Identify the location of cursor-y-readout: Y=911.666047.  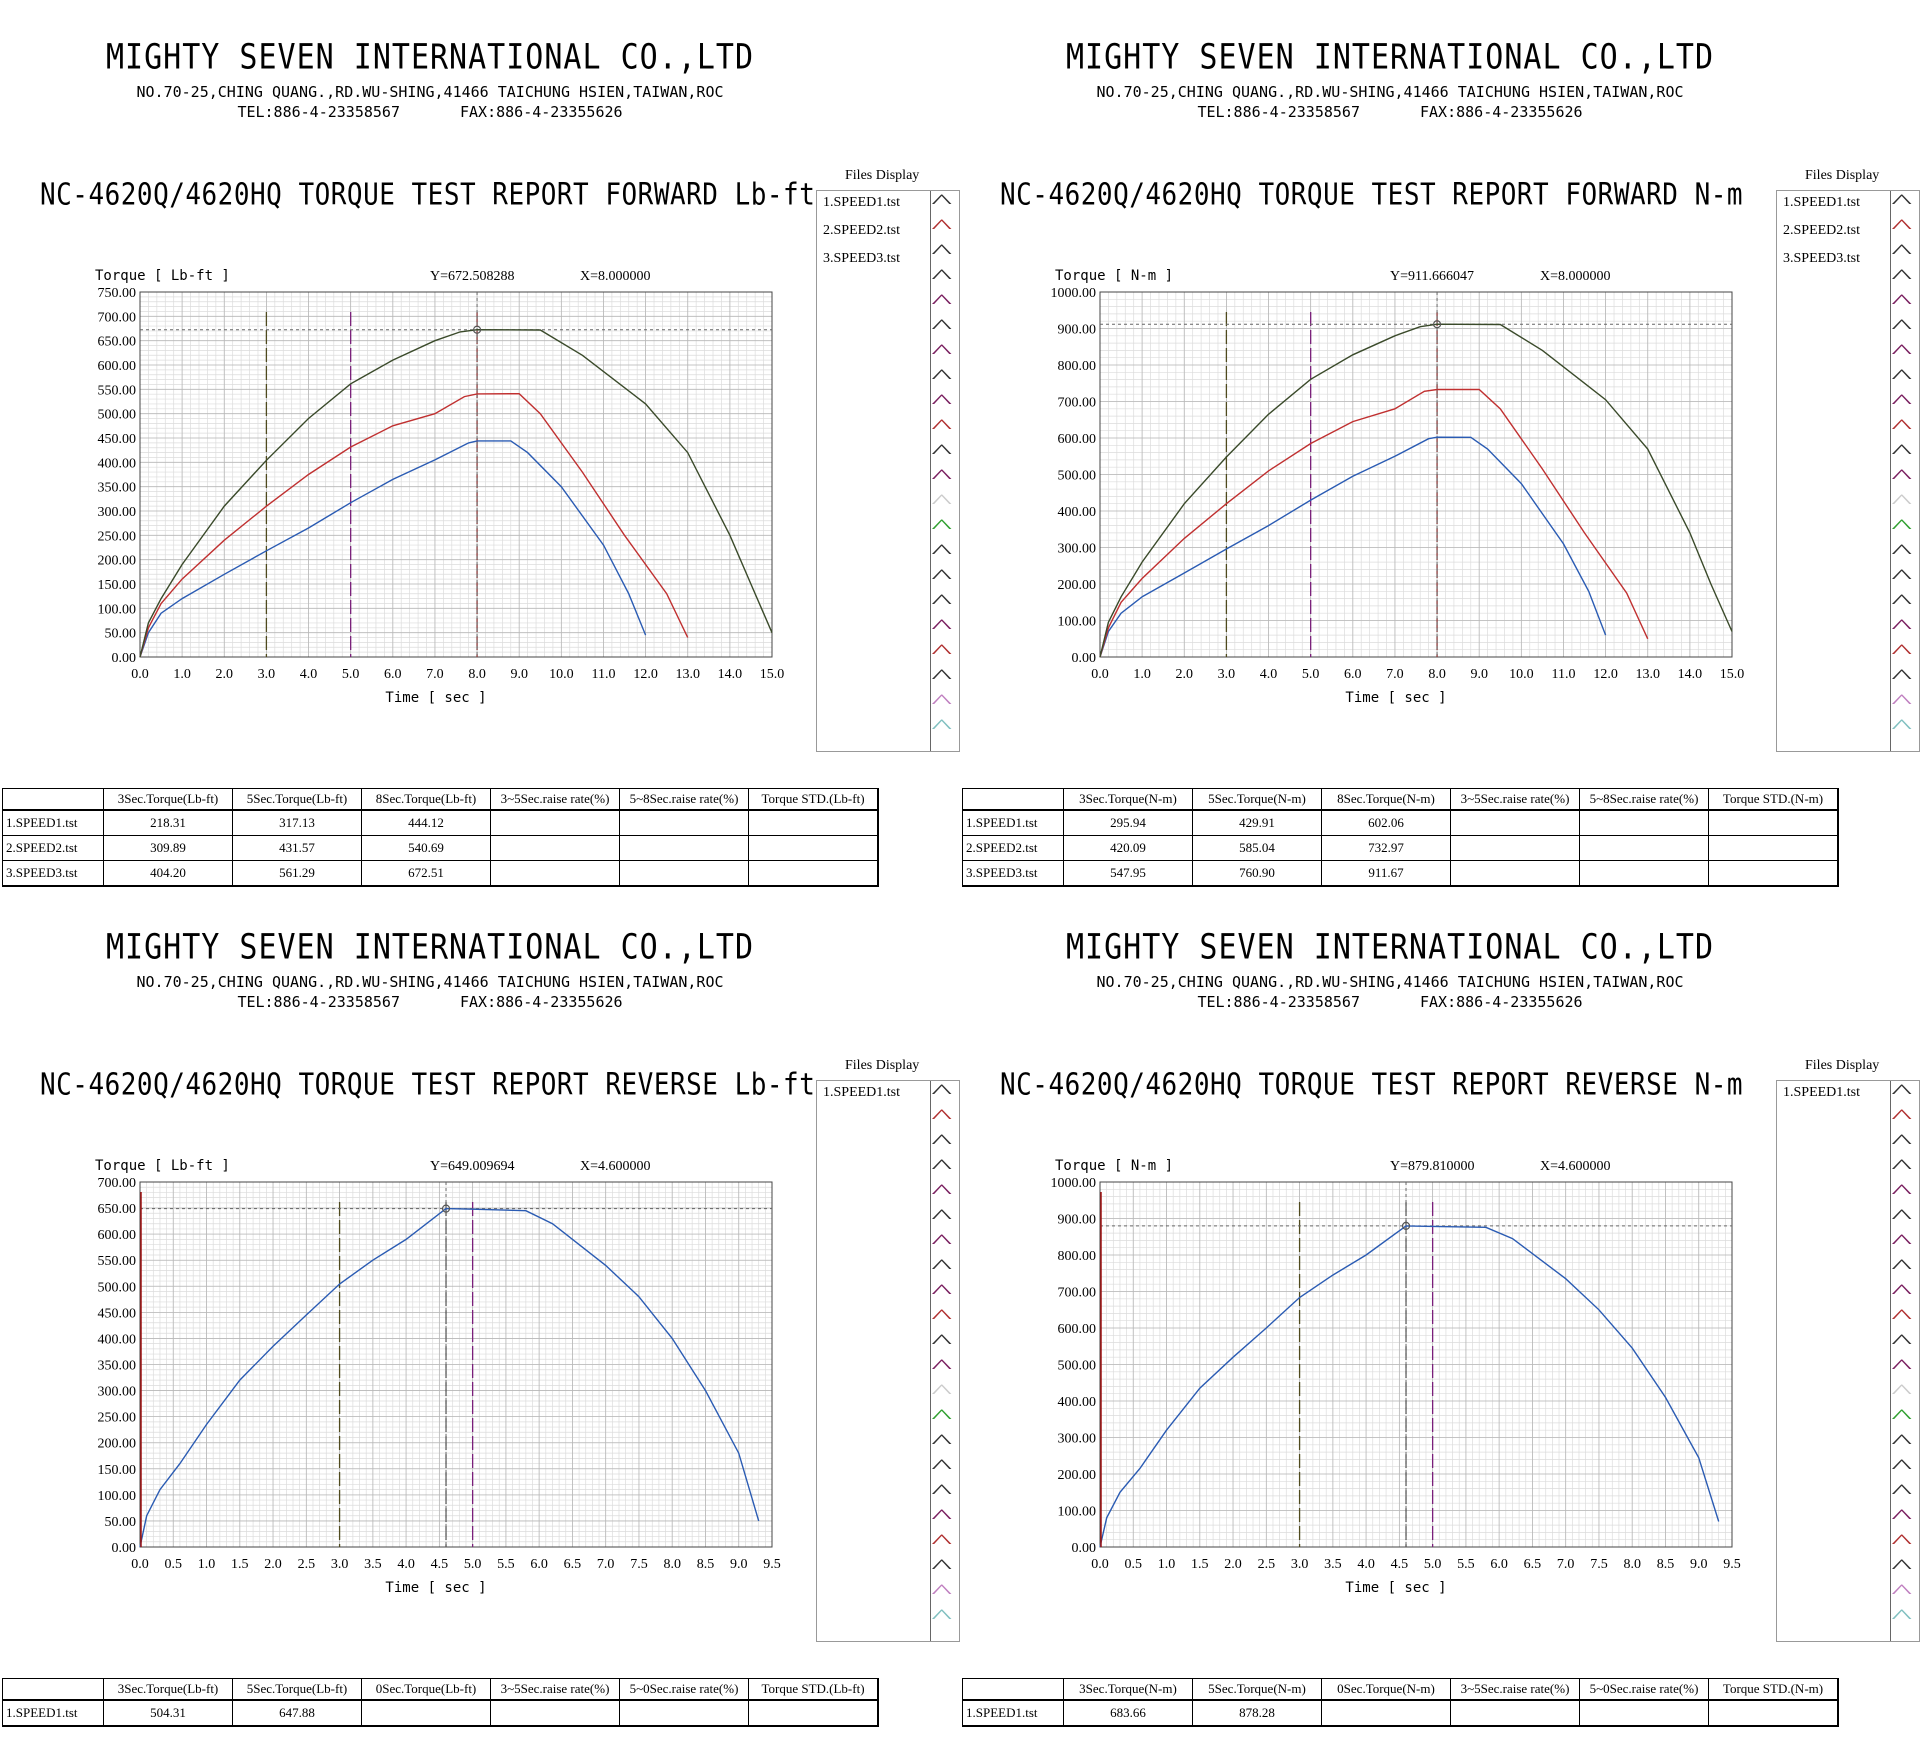
(1432, 276).